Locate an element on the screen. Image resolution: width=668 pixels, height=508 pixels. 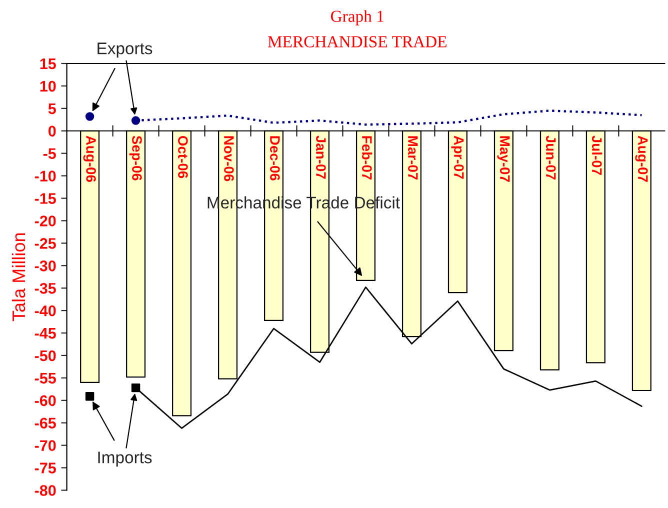
y-tick-label: -10 is located at coordinates (45, 176).